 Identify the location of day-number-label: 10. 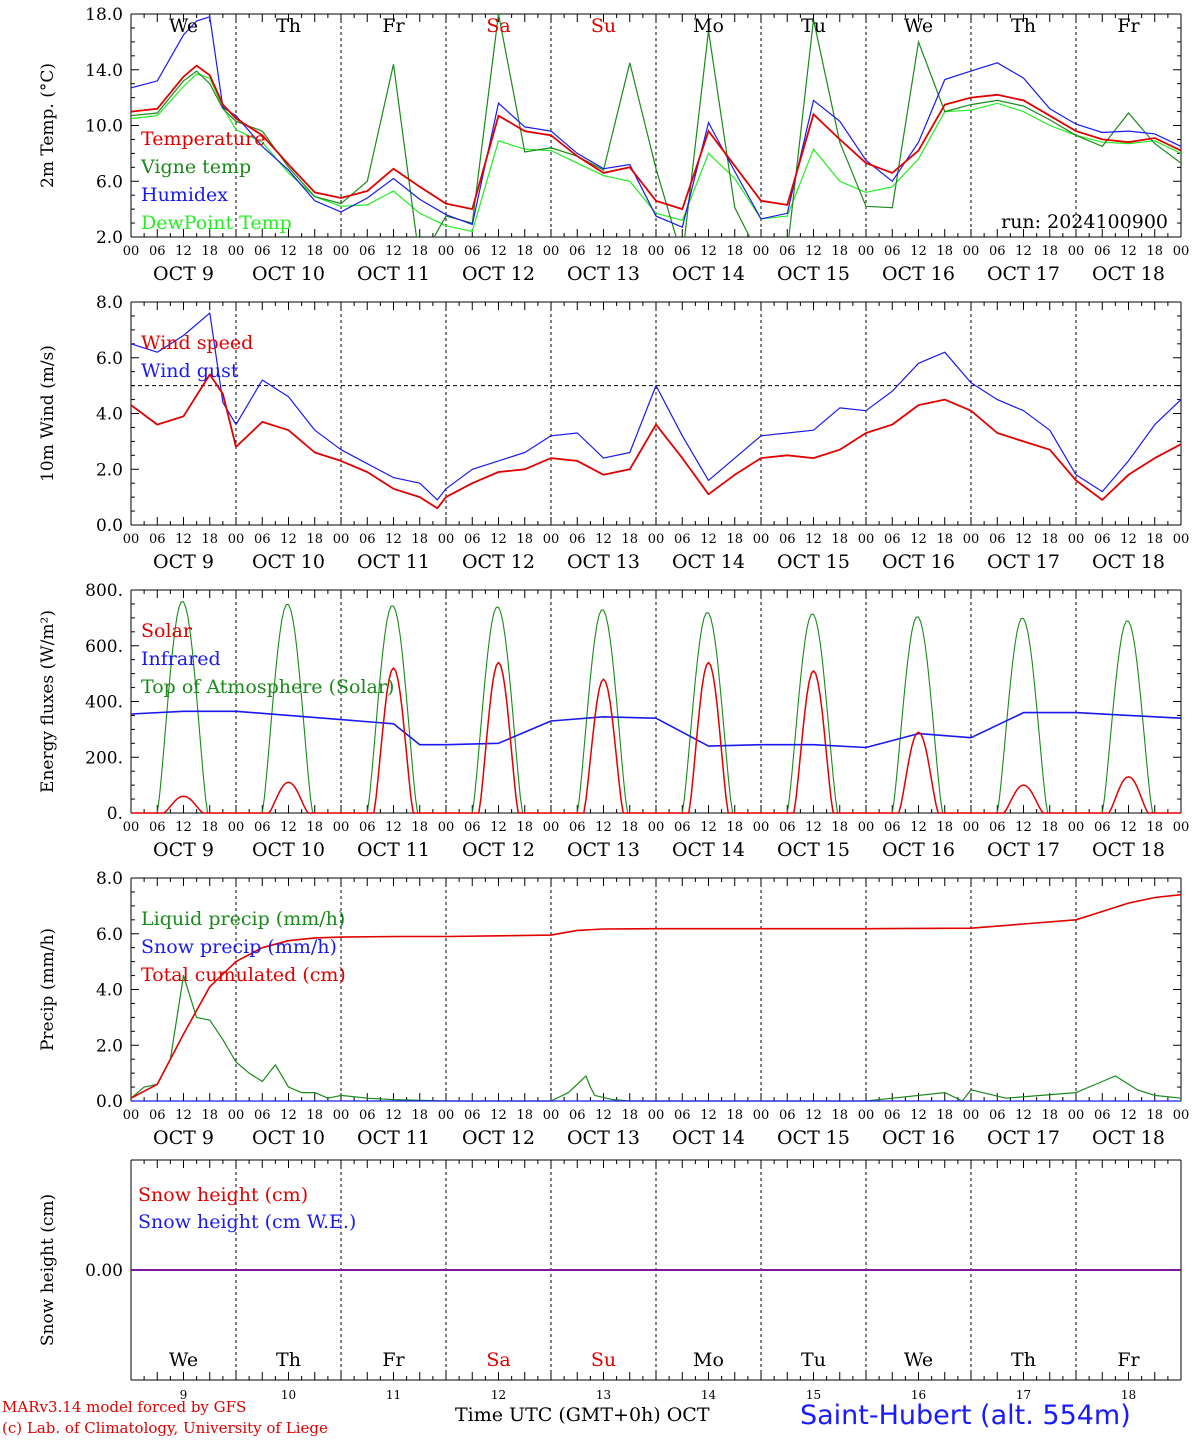
(288, 1395).